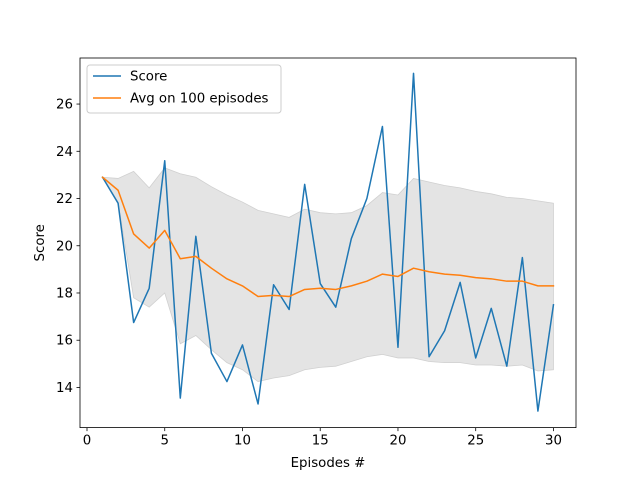 The width and height of the screenshot is (640, 480). I want to click on y-tick-label: 20, so click(64, 246).